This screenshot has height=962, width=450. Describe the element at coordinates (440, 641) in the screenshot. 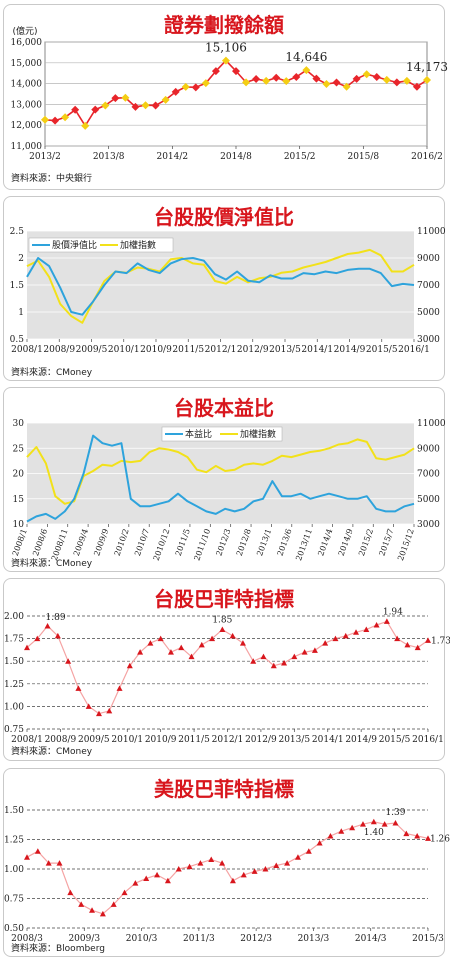

I see `data-label: 1.73` at that location.